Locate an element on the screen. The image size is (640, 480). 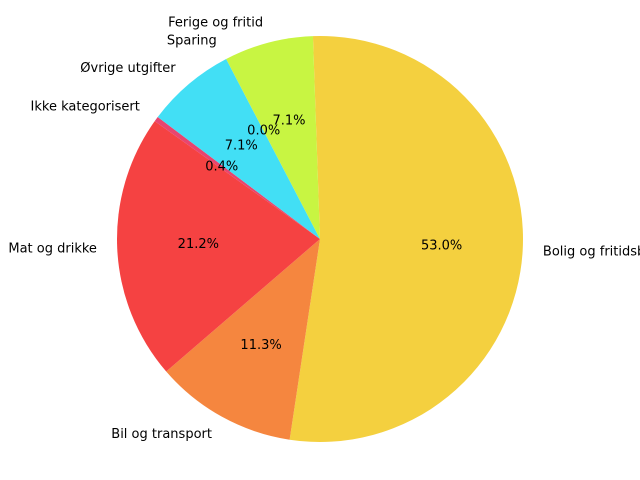
pie-slice-ferige-og-fritid is located at coordinates (273, 138).